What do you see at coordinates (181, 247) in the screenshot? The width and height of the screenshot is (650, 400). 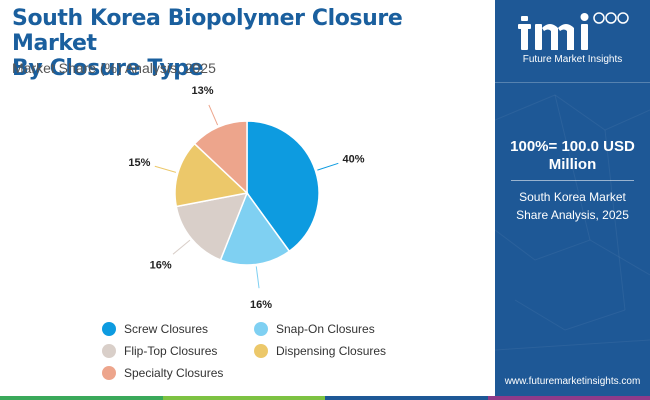 I see `leader-line-flip-top-closures` at bounding box center [181, 247].